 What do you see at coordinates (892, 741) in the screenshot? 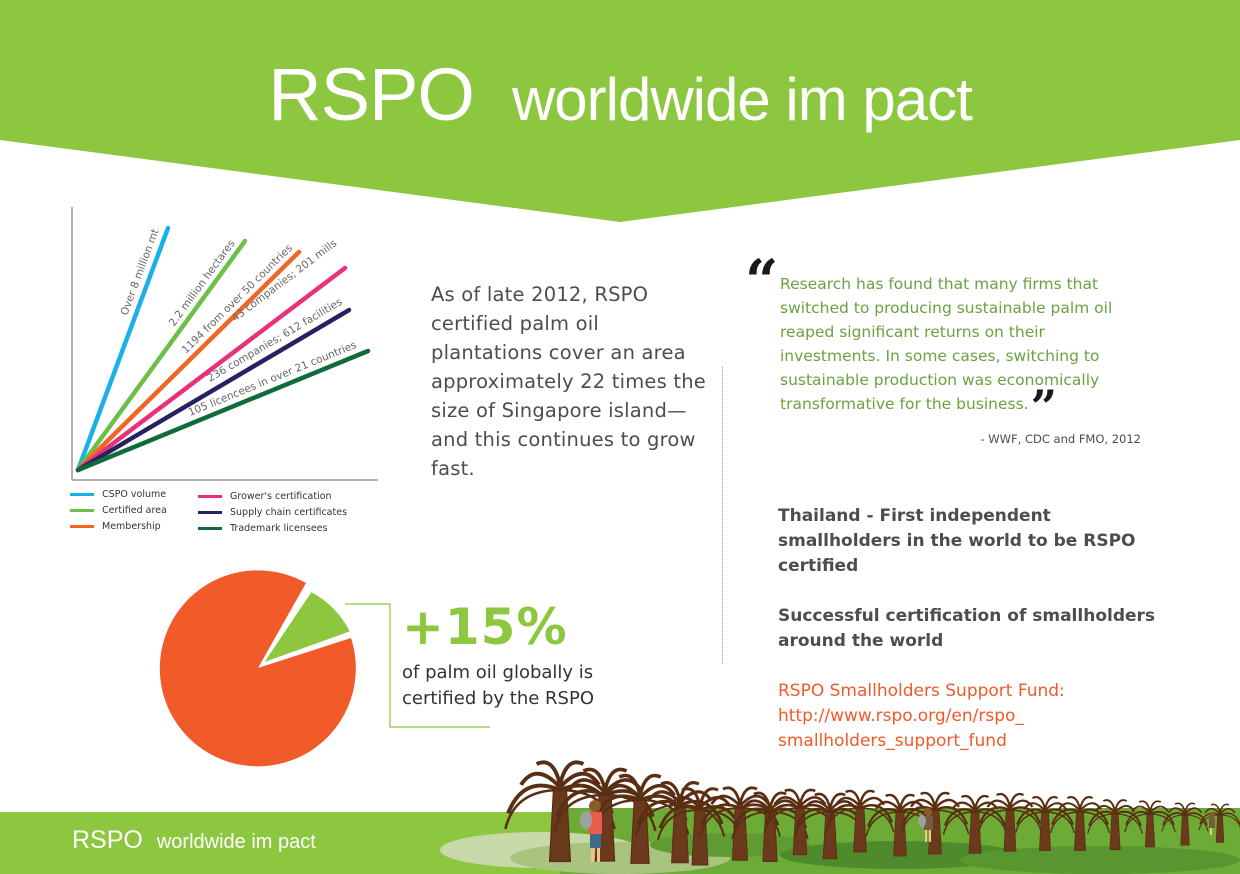
I see `fund-link-line-2: smallholders_support_fund` at bounding box center [892, 741].